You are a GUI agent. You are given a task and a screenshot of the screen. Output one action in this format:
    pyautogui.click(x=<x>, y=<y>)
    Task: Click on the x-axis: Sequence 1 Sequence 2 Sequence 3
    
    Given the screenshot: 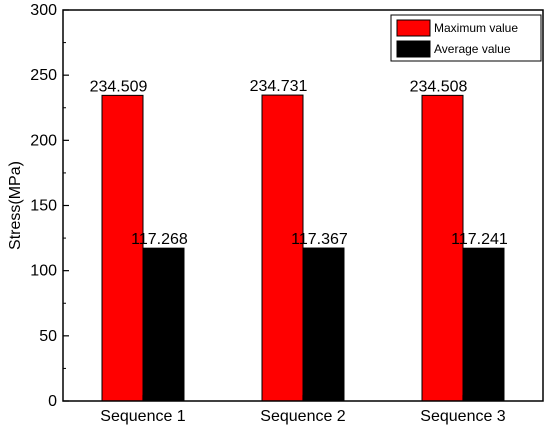 What is the action you would take?
    pyautogui.click(x=303, y=410)
    